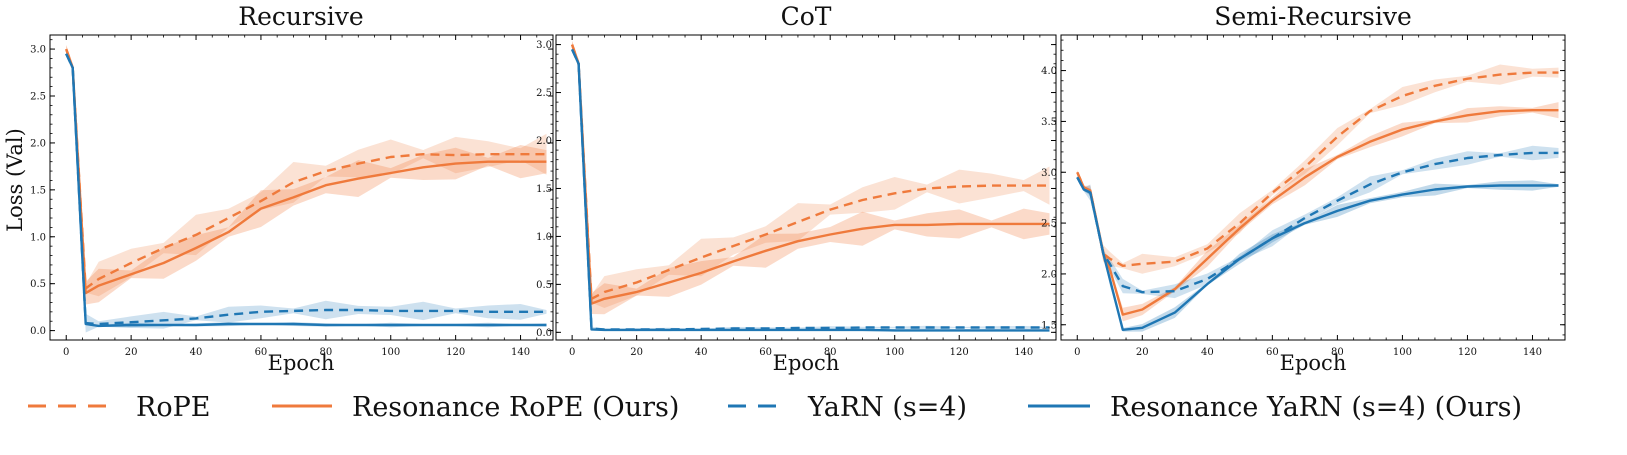 This screenshot has height=455, width=1627. Describe the element at coordinates (1316, 407) in the screenshot. I see `legend-label-resonance-yarn: Resonance YaRN (s=4) (Ours)` at that location.